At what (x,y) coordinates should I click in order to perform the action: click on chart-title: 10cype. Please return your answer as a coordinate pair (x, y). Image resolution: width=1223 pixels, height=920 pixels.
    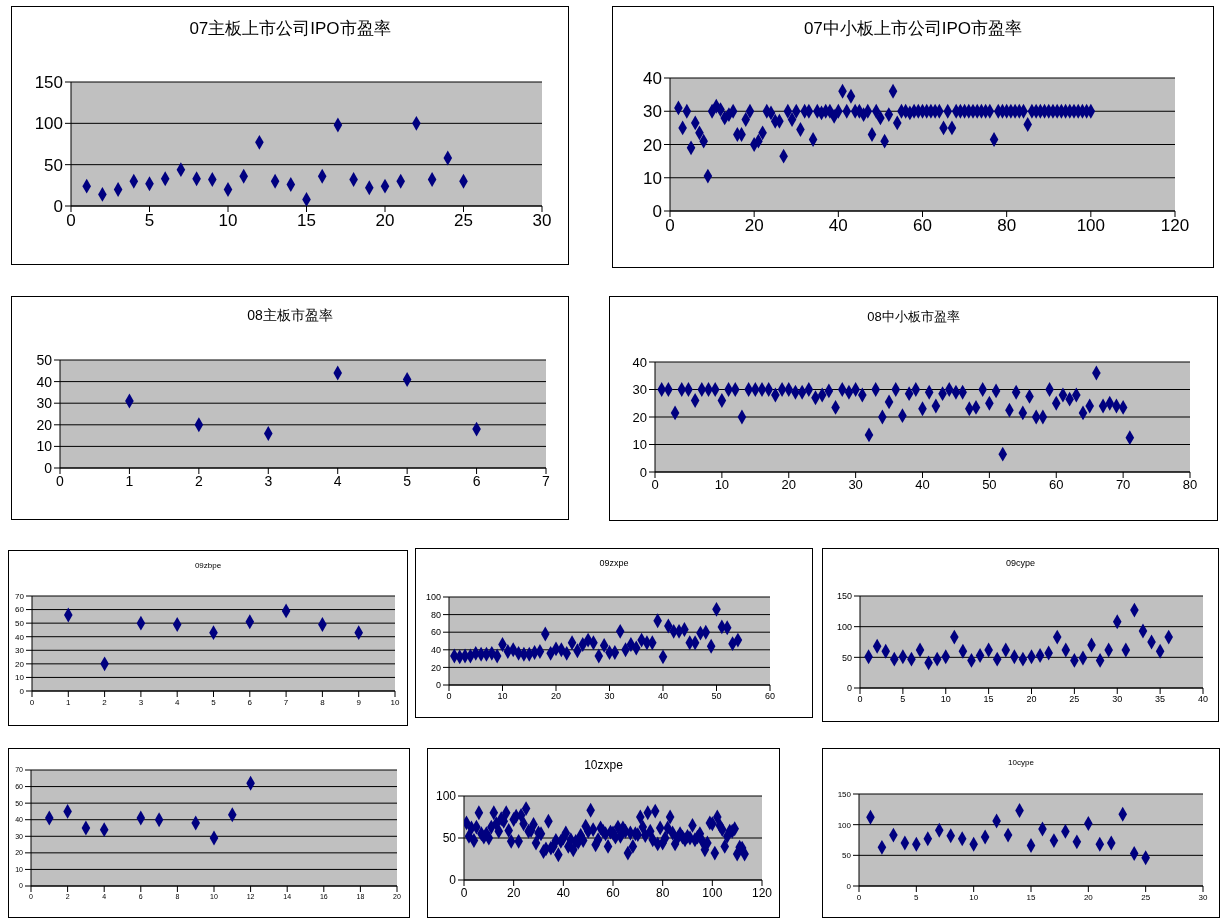
    Looking at the image, I should click on (1021, 763).